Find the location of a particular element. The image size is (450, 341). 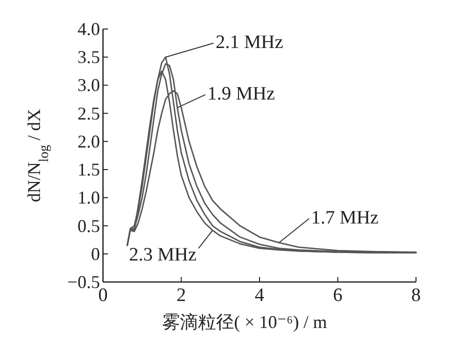

y-tick-label: 1.0 is located at coordinates (89, 198).